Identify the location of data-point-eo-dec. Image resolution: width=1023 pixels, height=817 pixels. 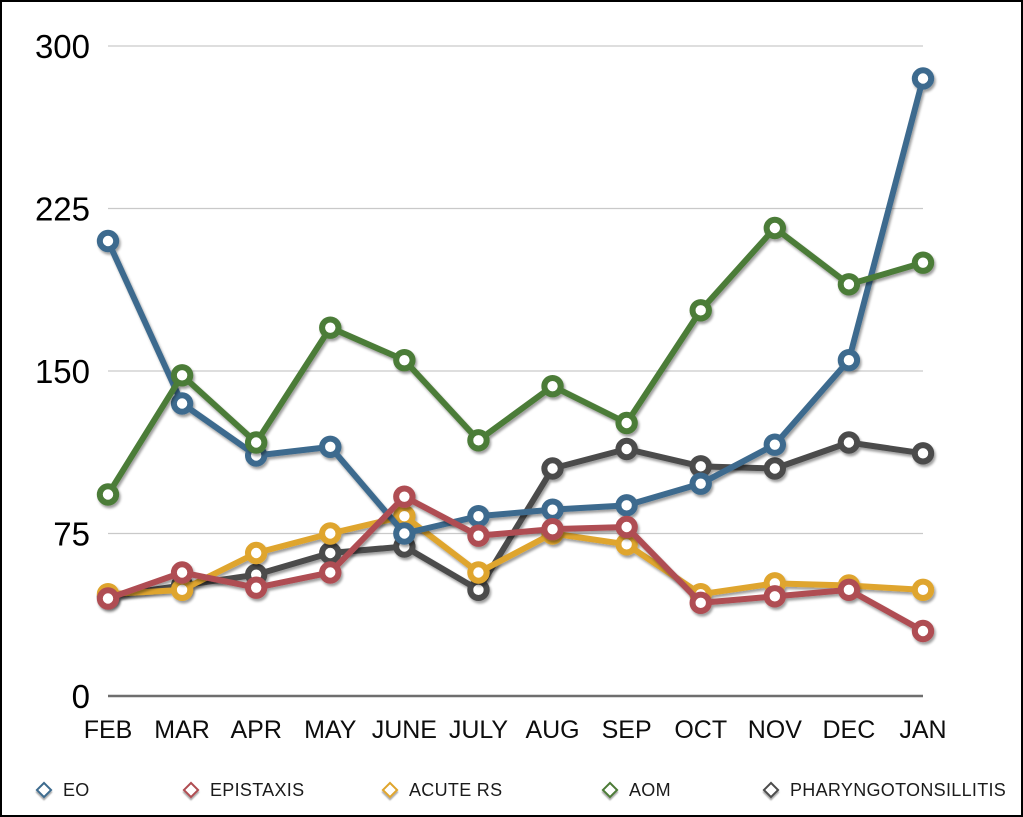
(849, 360).